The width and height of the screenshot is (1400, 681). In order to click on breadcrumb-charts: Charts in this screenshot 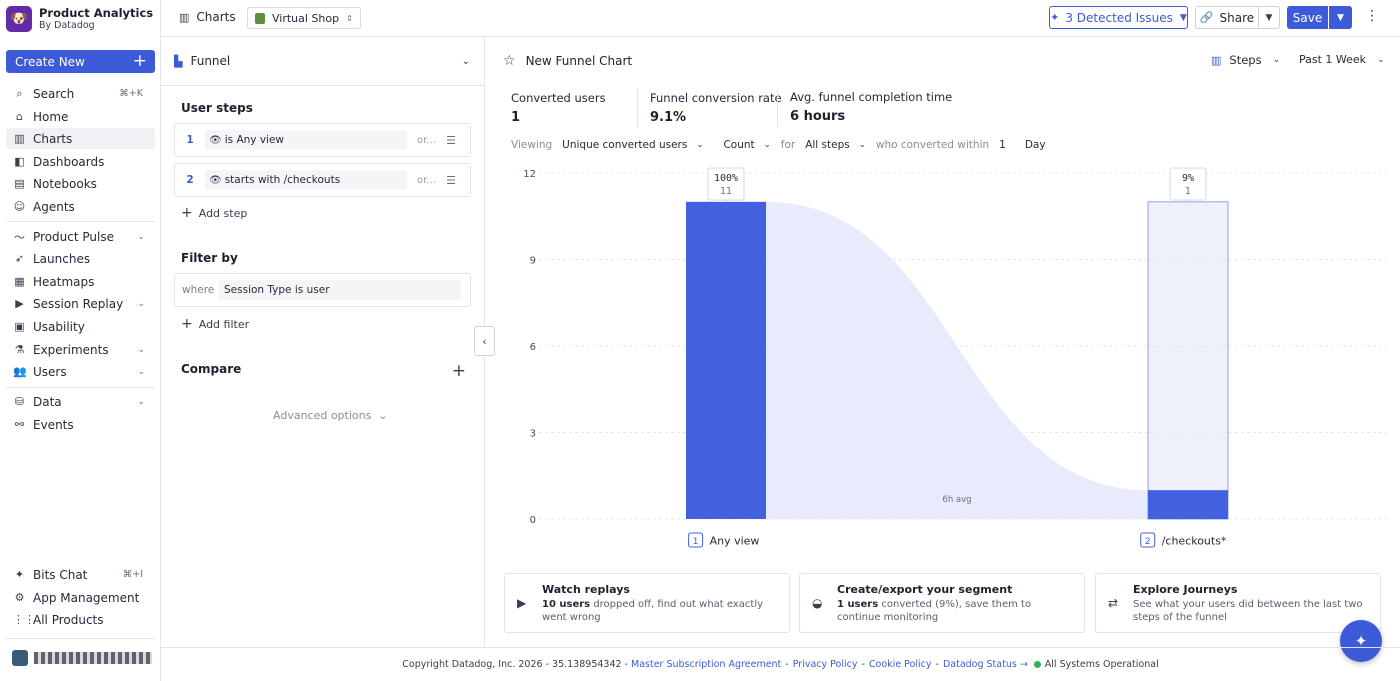, I will do `click(216, 17)`.